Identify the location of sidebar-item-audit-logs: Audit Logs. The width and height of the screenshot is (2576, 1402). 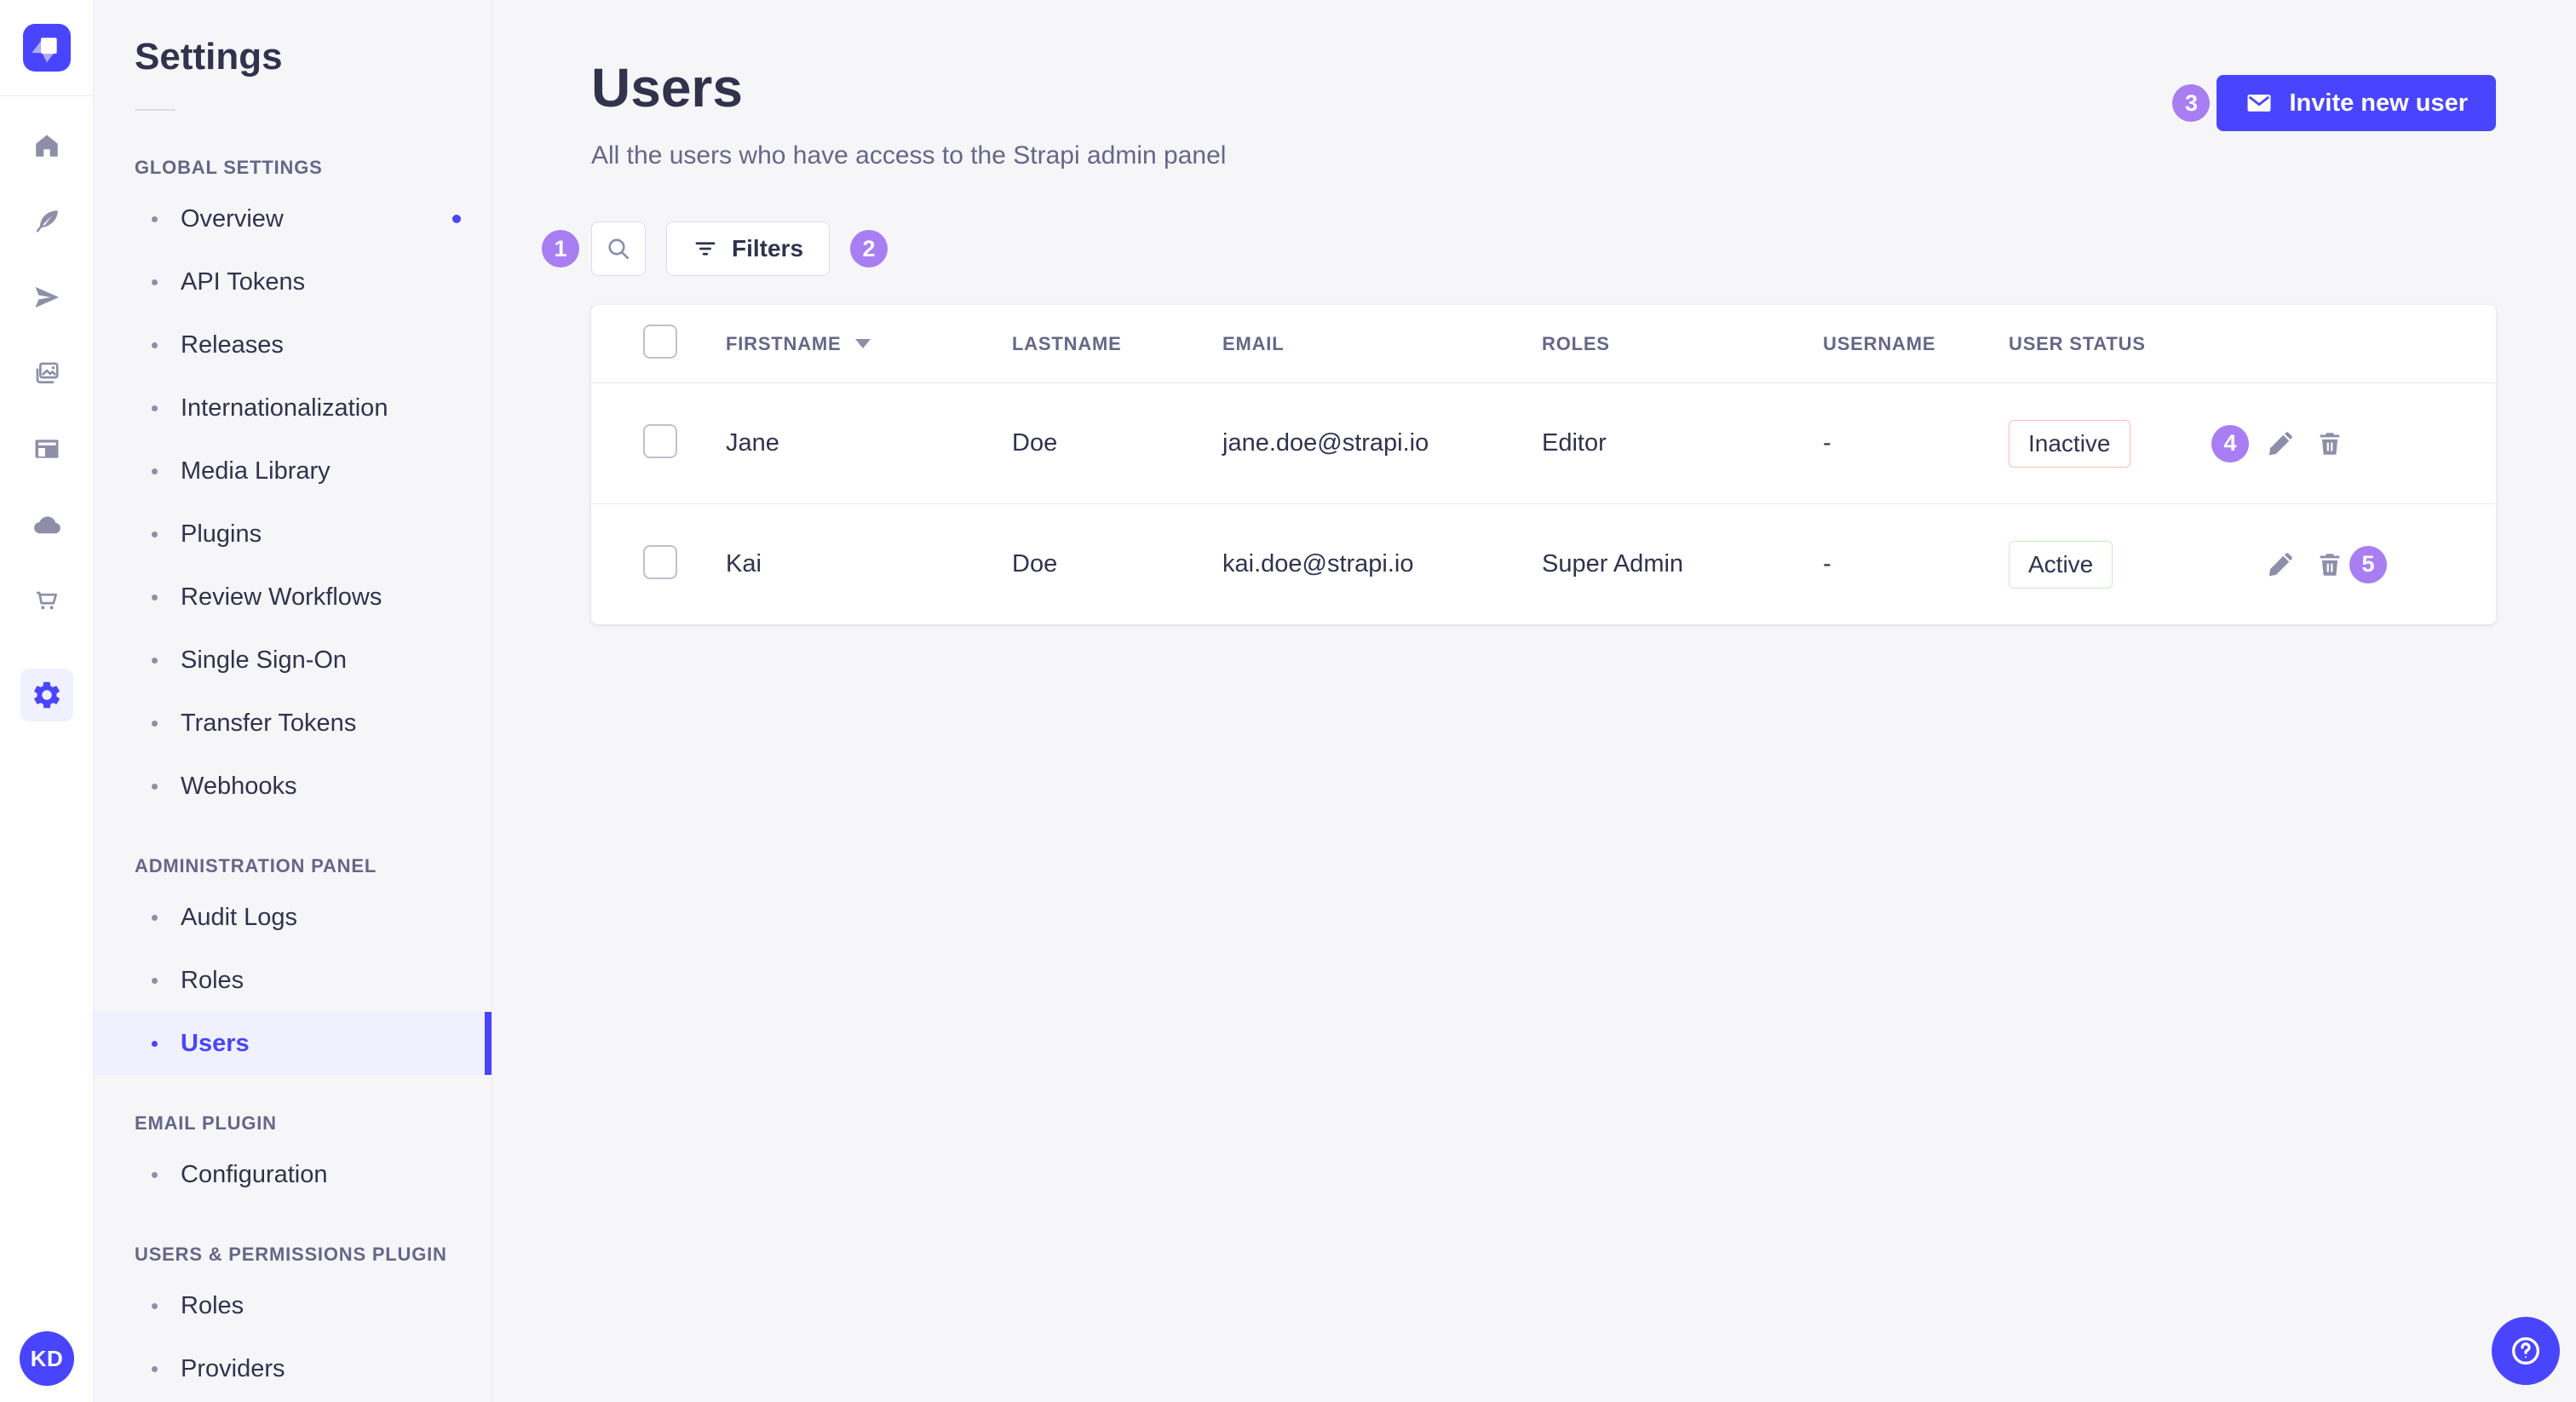
(293, 917).